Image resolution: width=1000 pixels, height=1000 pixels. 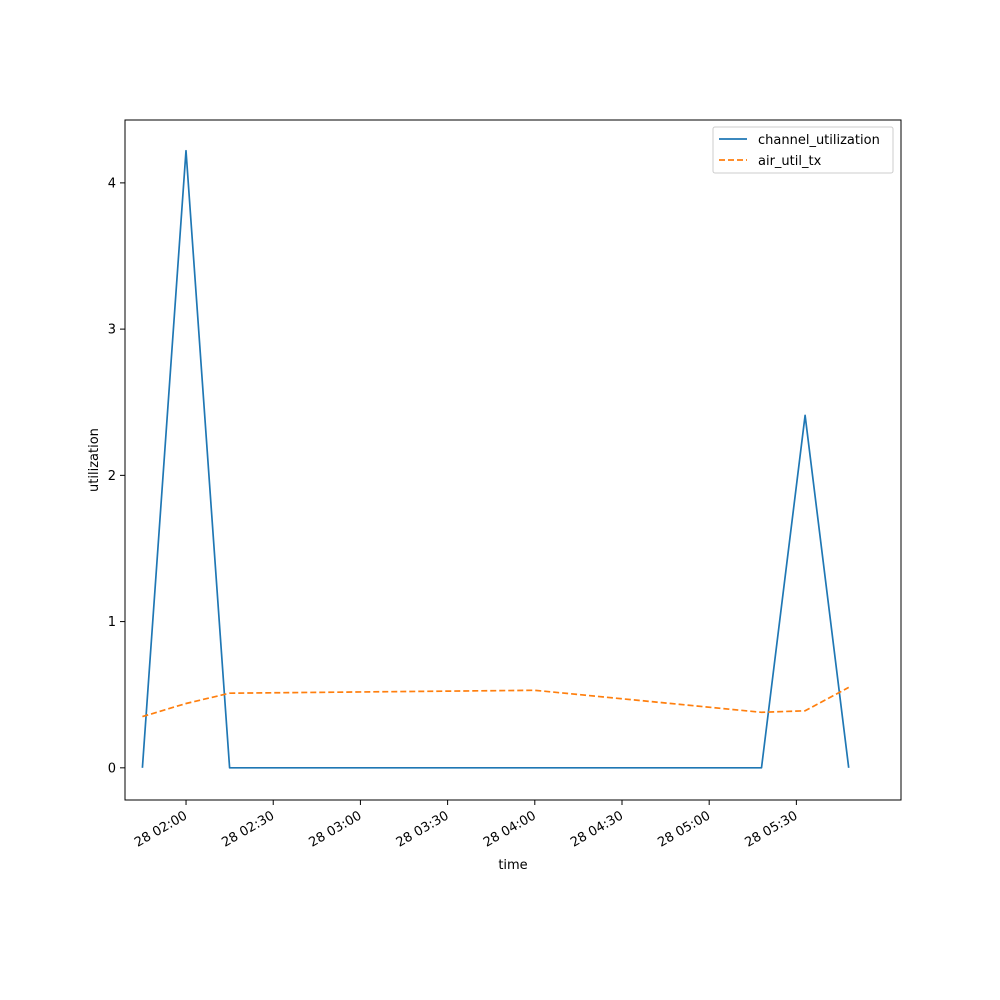 I want to click on x-tick-label: 28 04:30, so click(x=597, y=829).